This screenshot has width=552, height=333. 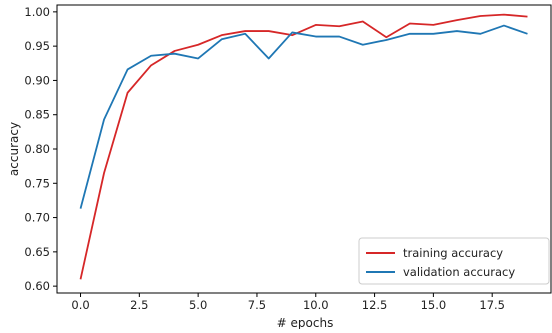 I want to click on y-tick-label: 0.90, so click(x=37, y=80).